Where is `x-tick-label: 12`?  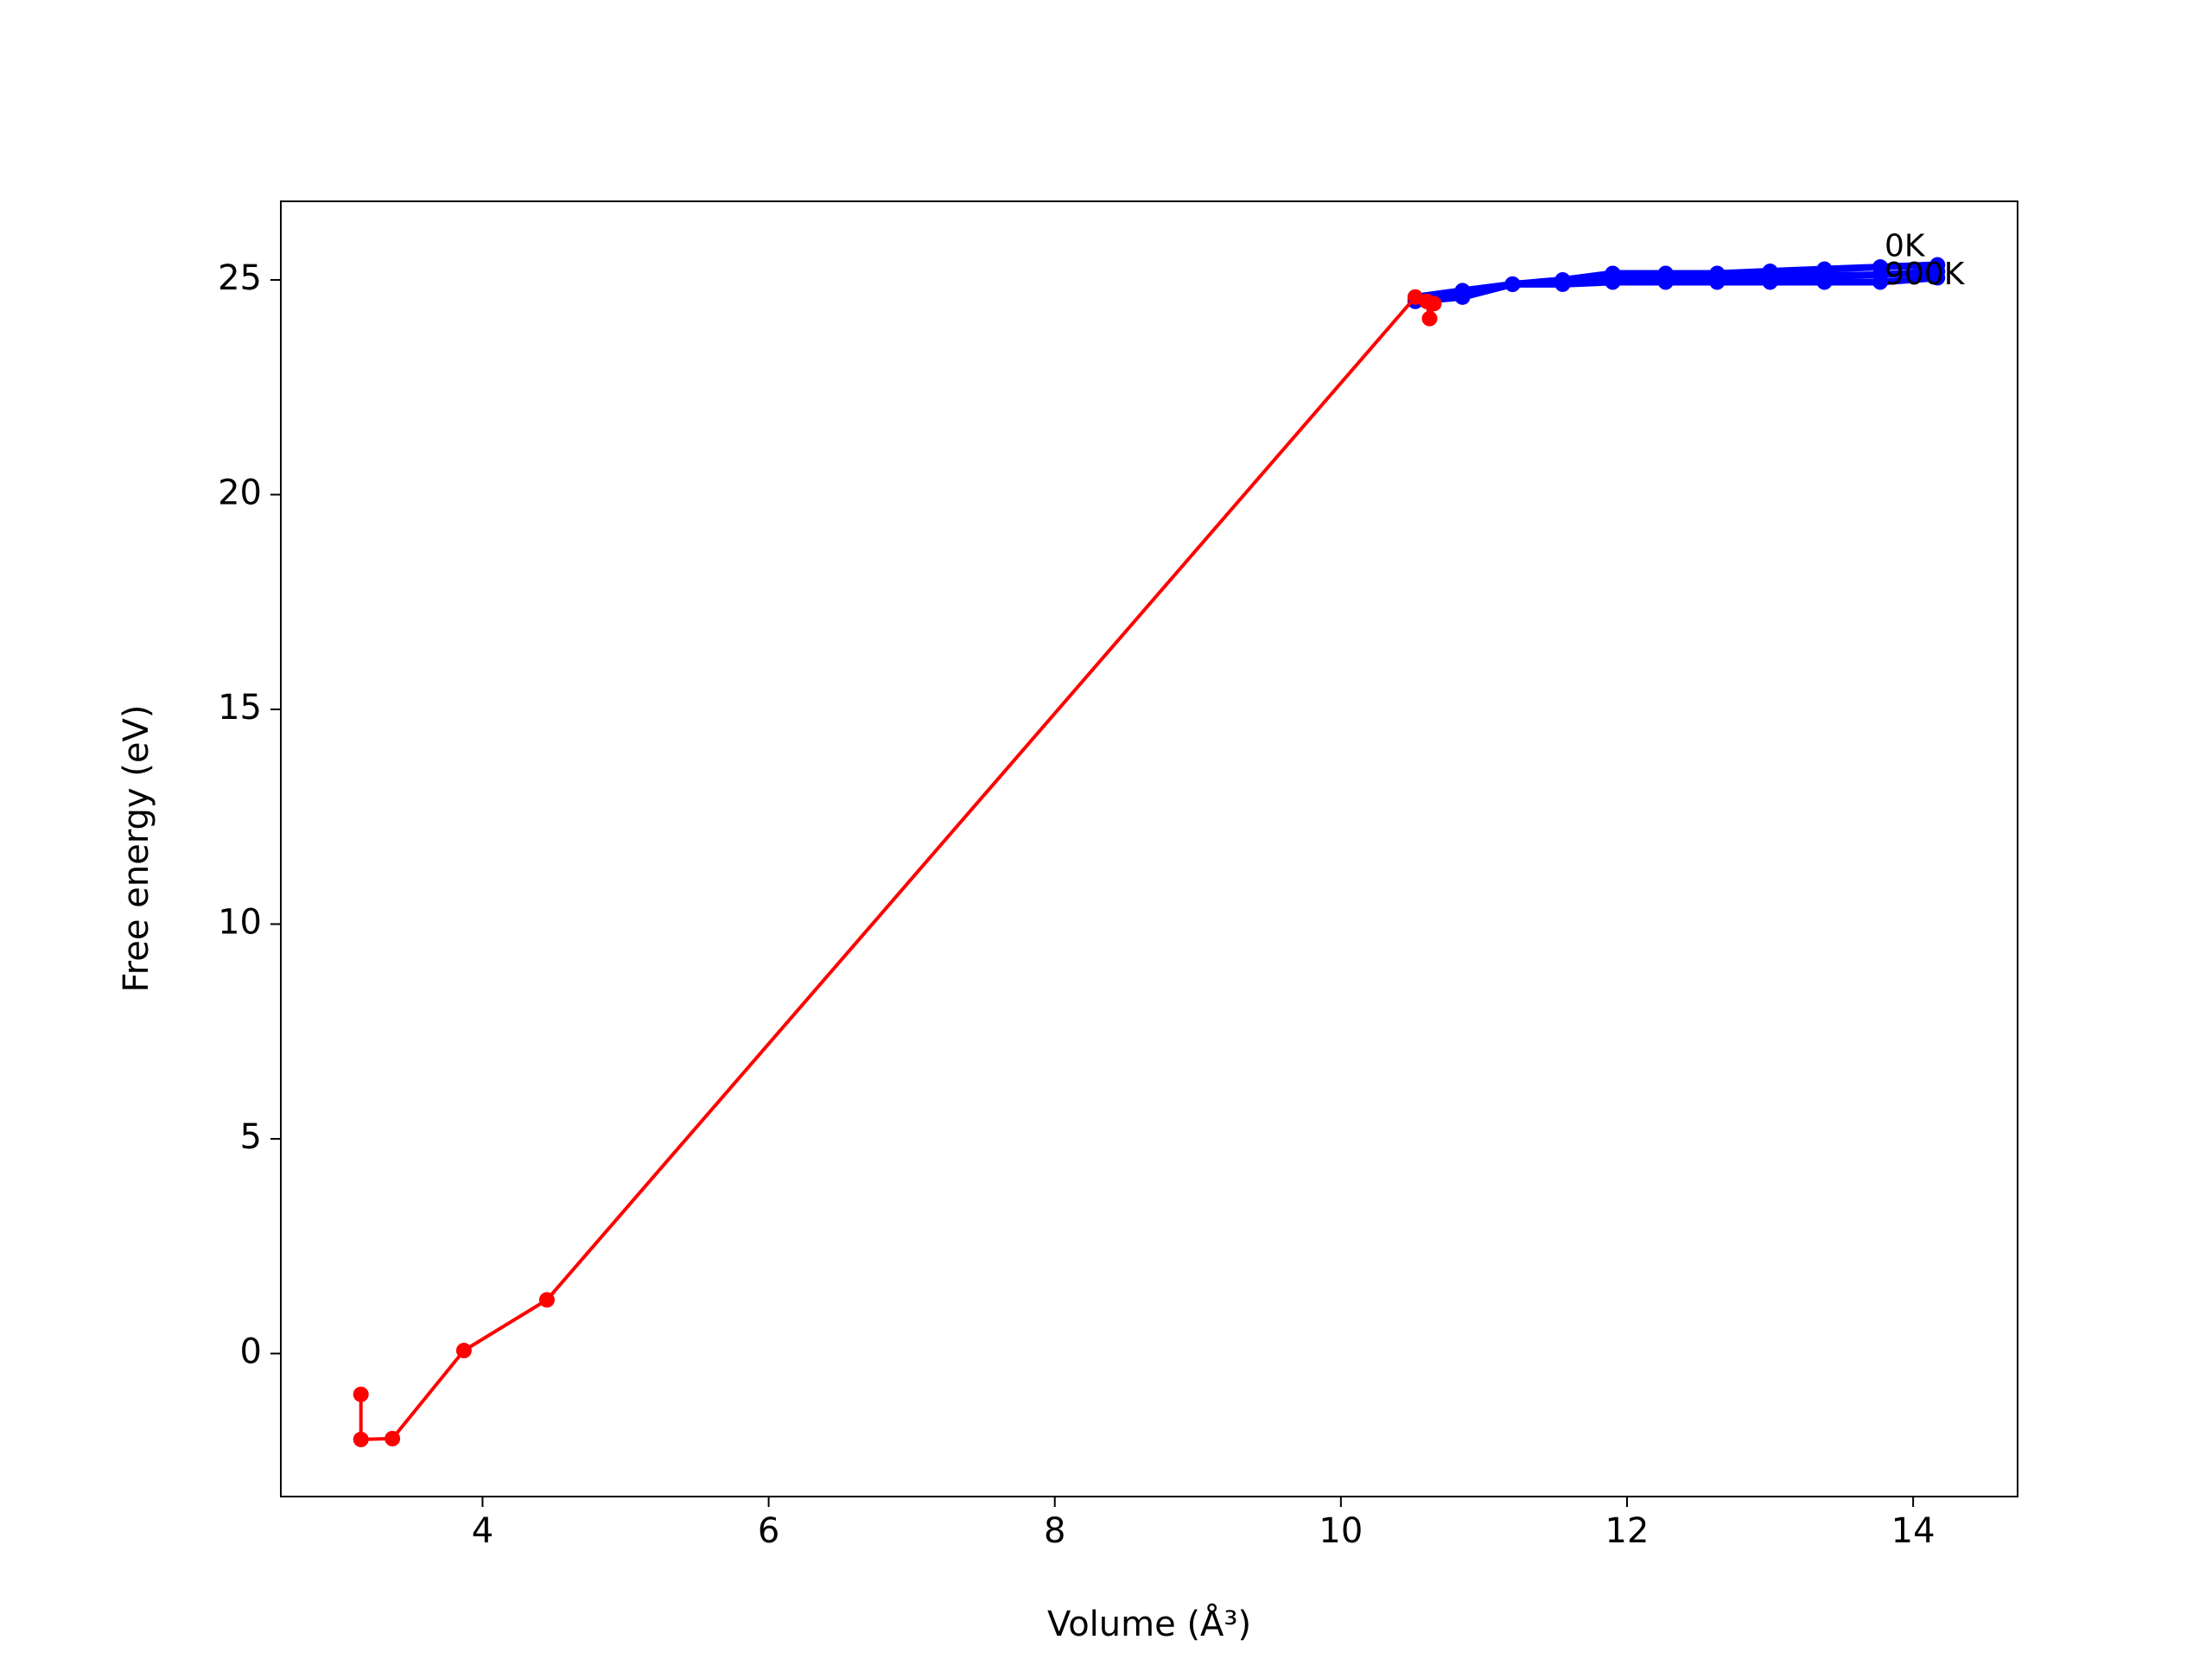
x-tick-label: 12 is located at coordinates (1627, 1531).